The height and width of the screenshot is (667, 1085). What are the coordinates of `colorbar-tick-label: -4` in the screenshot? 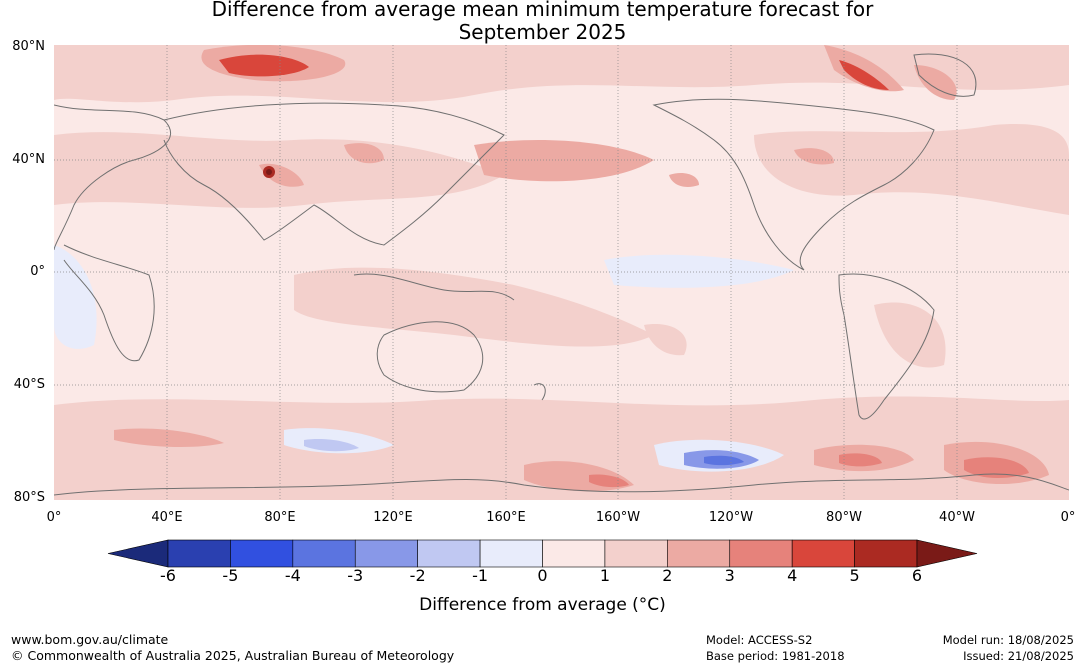 It's located at (292, 575).